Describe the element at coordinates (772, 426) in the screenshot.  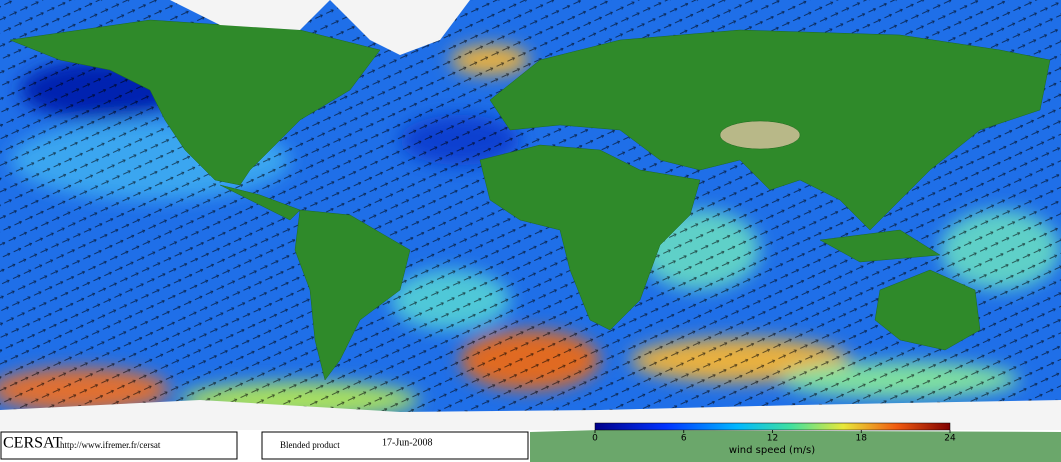
I see `colorbar` at that location.